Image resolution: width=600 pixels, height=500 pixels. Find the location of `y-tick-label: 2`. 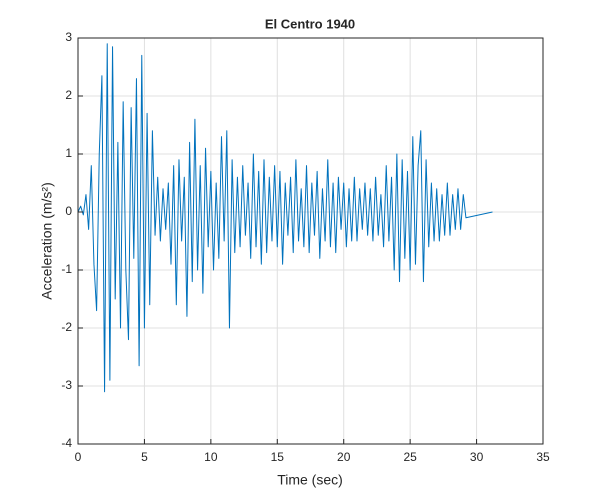

y-tick-label: 2 is located at coordinates (68, 95).